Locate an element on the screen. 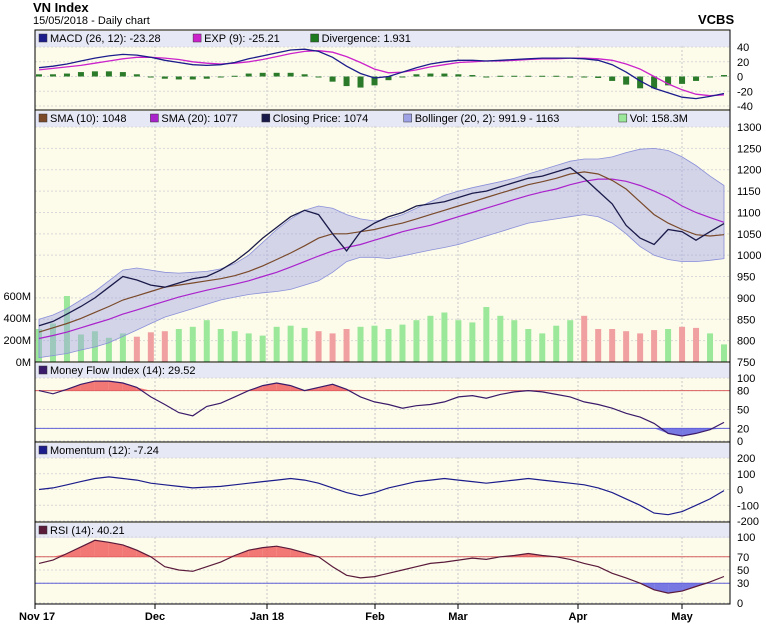  rsi-ytick-label: 0 is located at coordinates (740, 604).